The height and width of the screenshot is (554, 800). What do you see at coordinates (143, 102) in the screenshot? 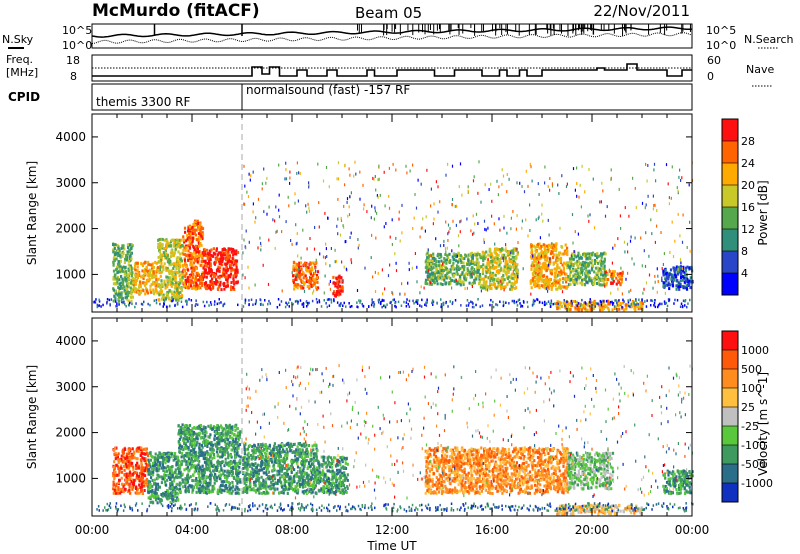
I see `cpid-program-1: themis 3300 RF` at bounding box center [143, 102].